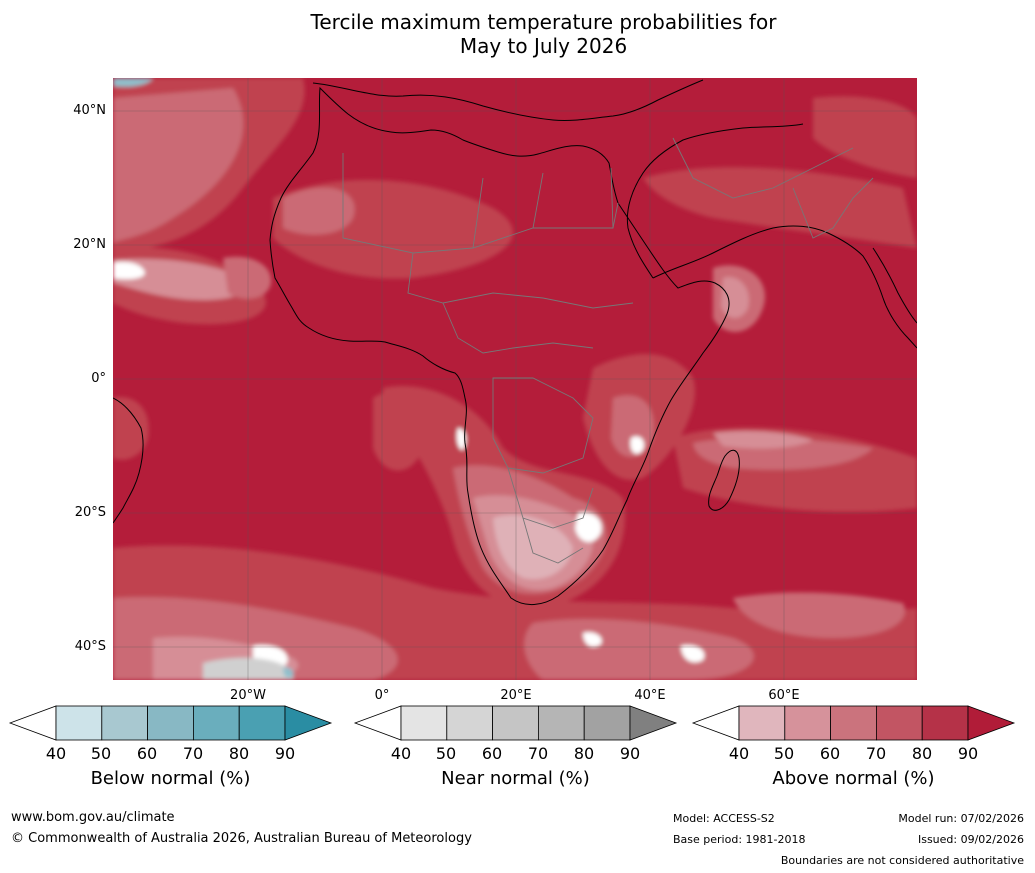 The image size is (1035, 873). What do you see at coordinates (970, 839) in the screenshot?
I see `footer-issued: Issued: 09/02/2026` at bounding box center [970, 839].